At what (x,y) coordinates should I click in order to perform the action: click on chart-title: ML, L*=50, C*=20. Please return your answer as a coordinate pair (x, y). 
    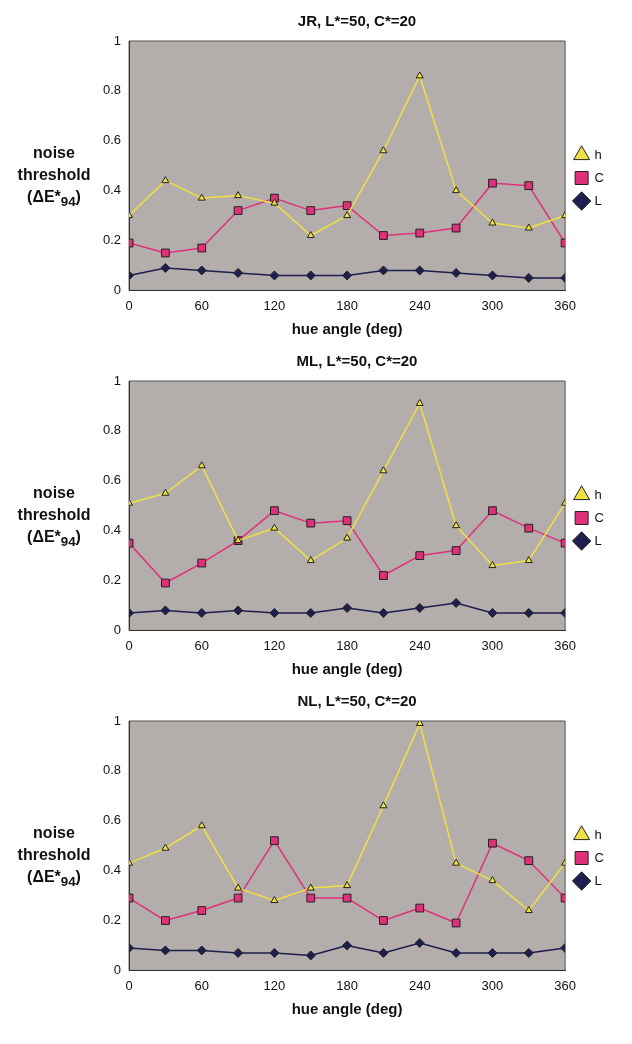
    Looking at the image, I should click on (357, 361).